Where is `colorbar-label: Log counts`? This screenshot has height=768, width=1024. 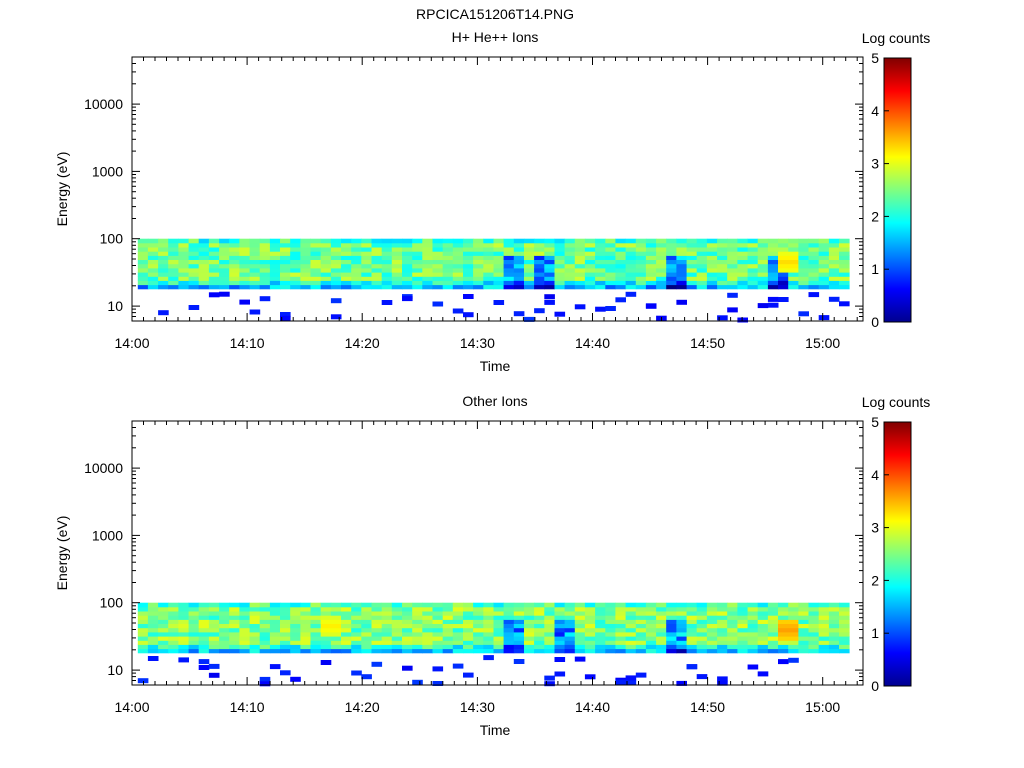
colorbar-label: Log counts is located at coordinates (896, 402).